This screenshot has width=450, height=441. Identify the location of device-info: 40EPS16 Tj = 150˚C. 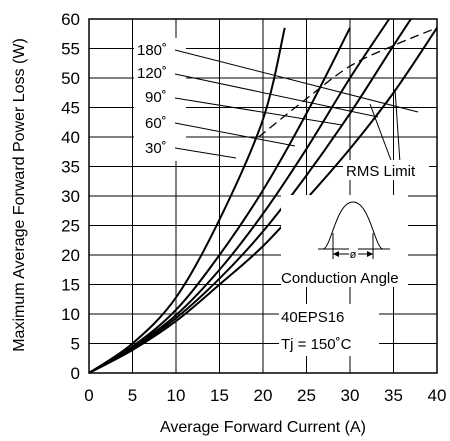
(329, 330).